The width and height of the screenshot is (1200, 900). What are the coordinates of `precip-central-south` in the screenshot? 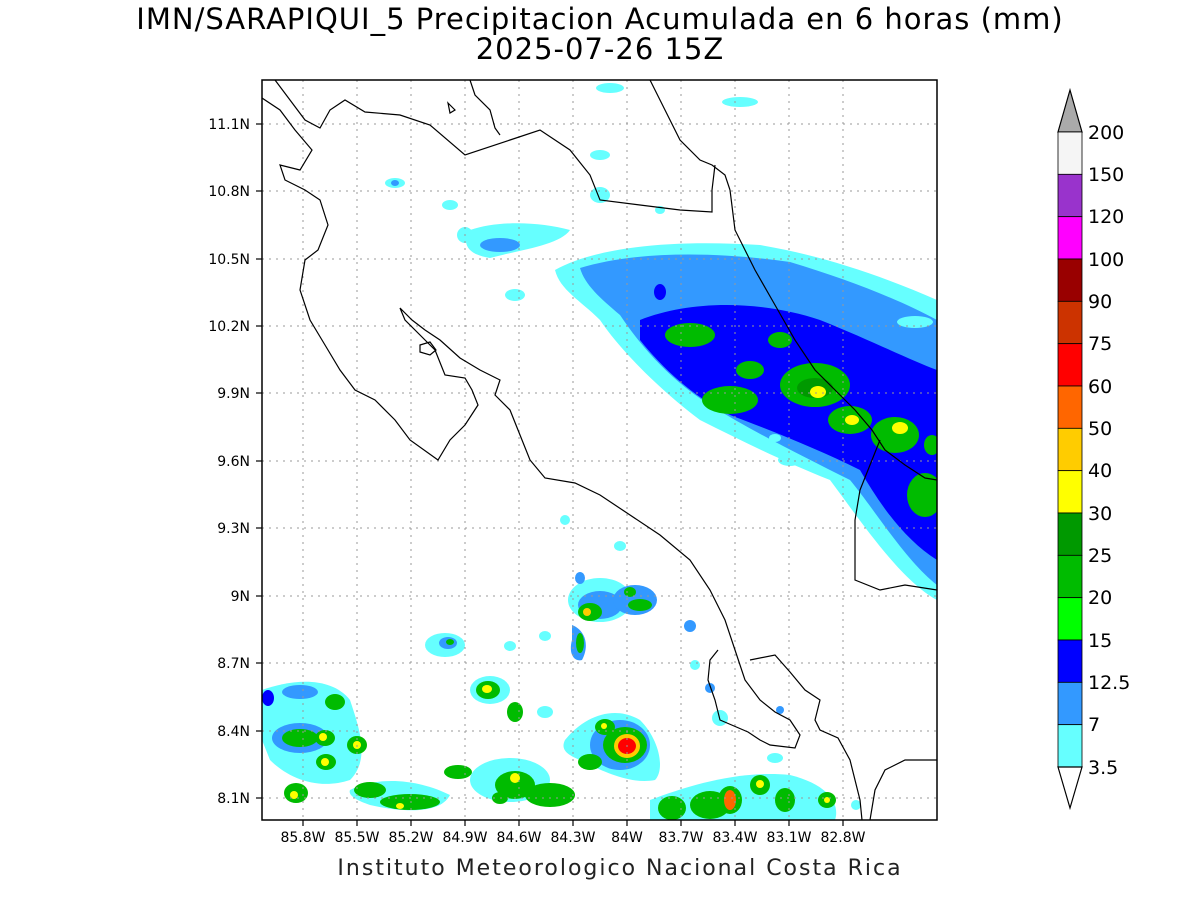 It's located at (613, 552).